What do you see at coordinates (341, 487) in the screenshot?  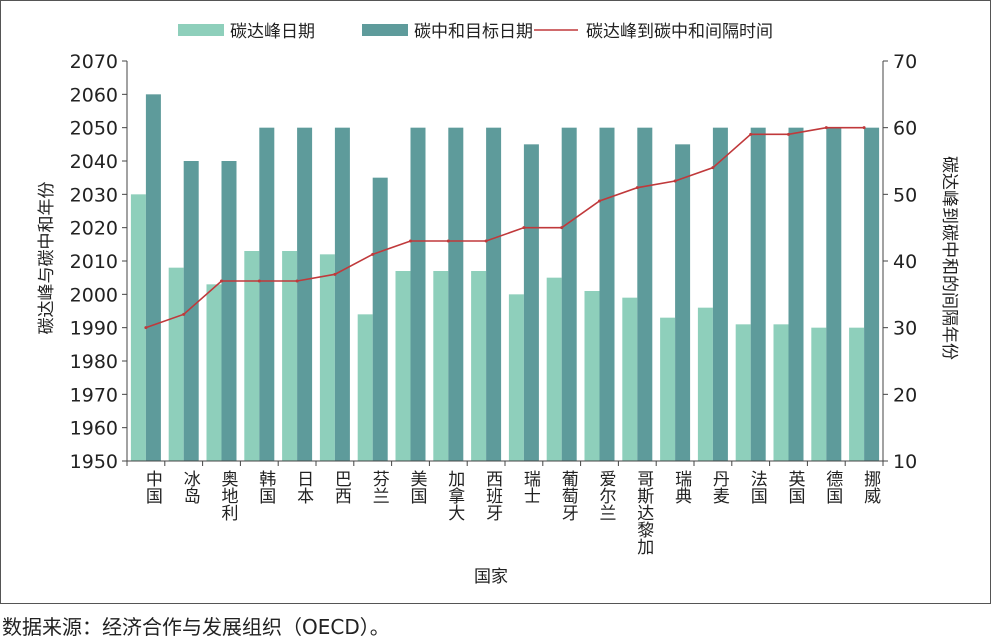 I see `x-tick-label: 巴西` at bounding box center [341, 487].